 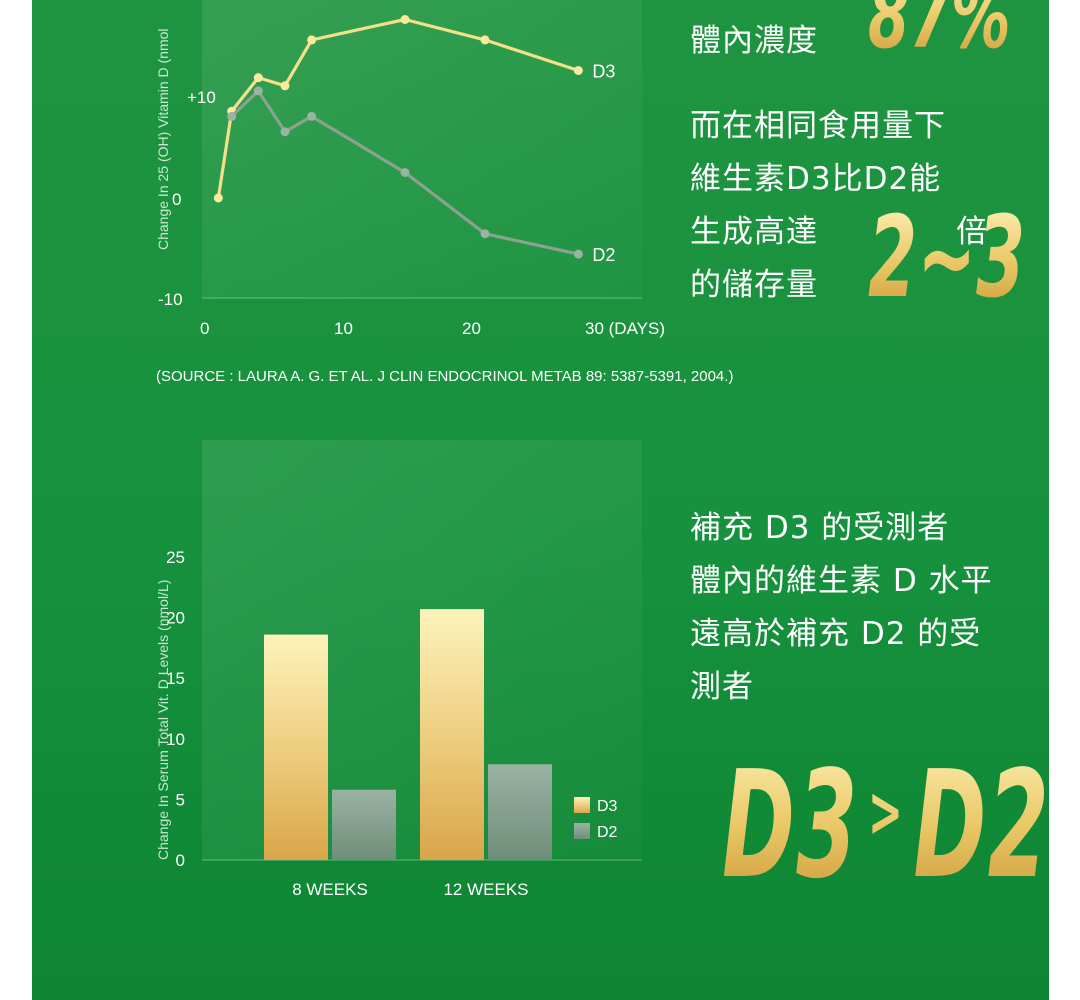 What do you see at coordinates (841, 581) in the screenshot?
I see `copy-block-3-line-2: 體內的維生素 D 水平` at bounding box center [841, 581].